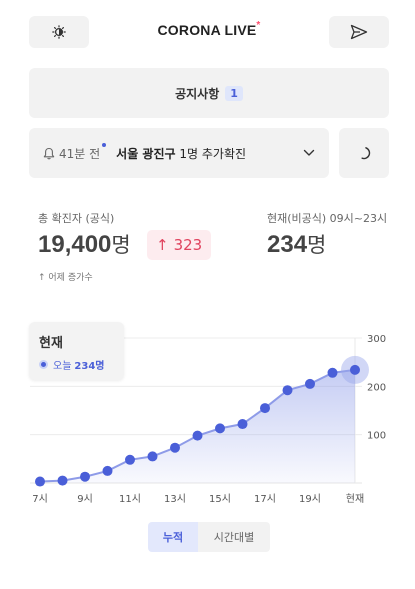 The width and height of the screenshot is (415, 589). I want to click on bell-icon, so click(49, 153).